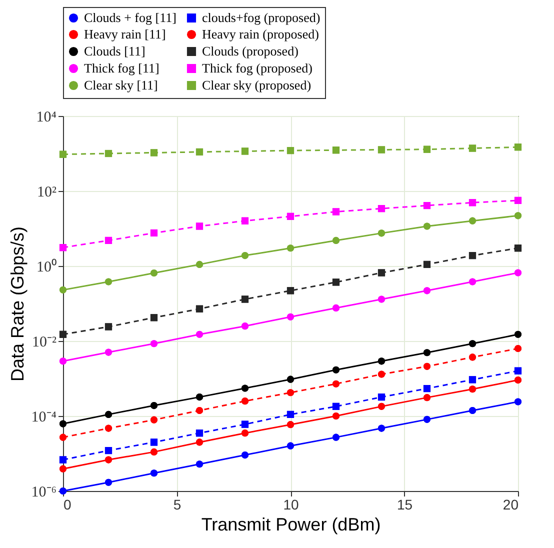  Describe the element at coordinates (44, 342) in the screenshot. I see `y-tick-label: 10⁻²` at that location.